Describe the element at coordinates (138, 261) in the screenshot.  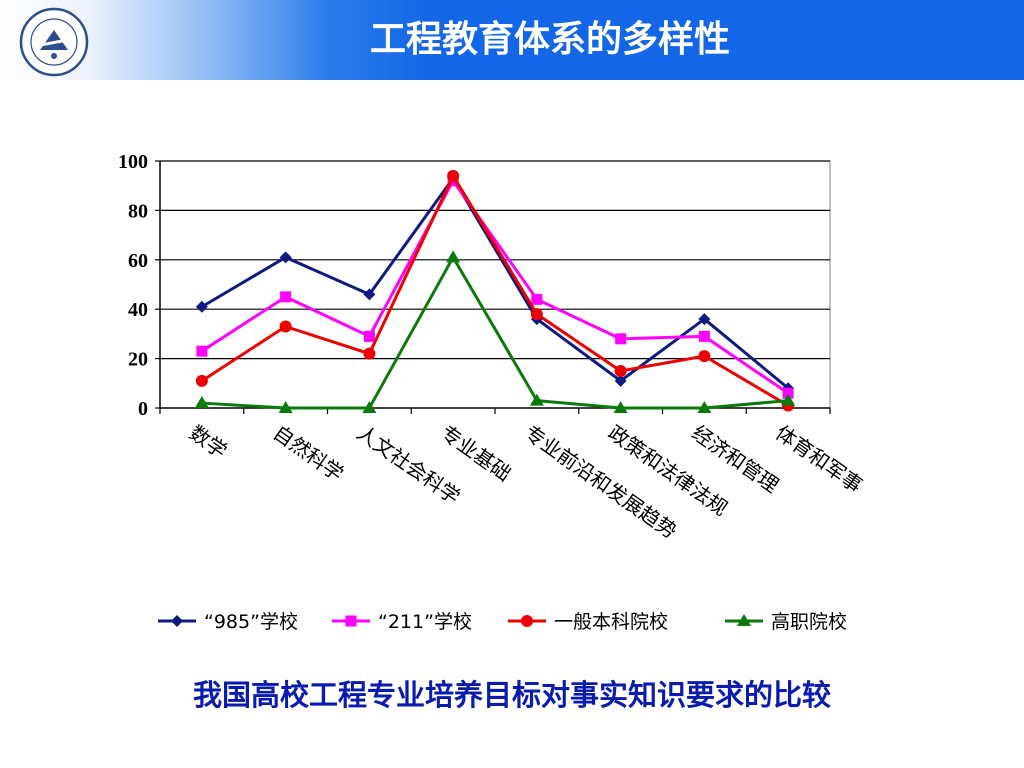
I see `y-tick-label: 60` at that location.